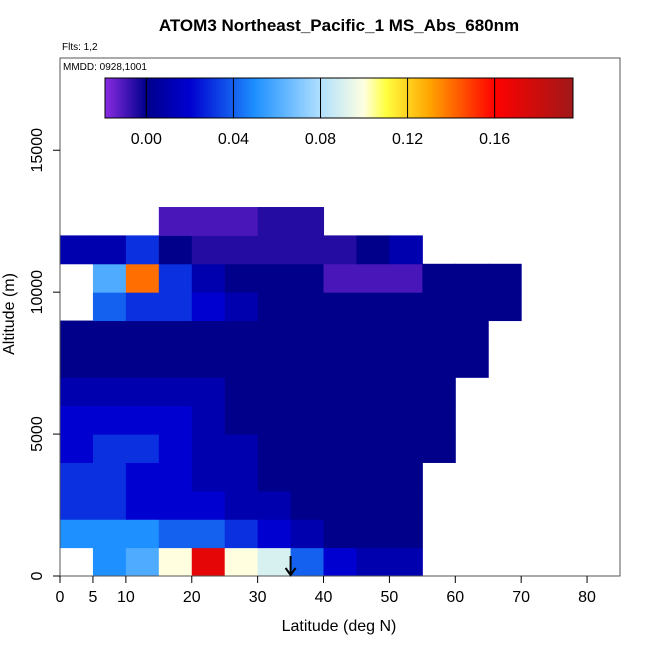 The height and width of the screenshot is (655, 650). Describe the element at coordinates (126, 597) in the screenshot. I see `x-tick-label: 10` at that location.